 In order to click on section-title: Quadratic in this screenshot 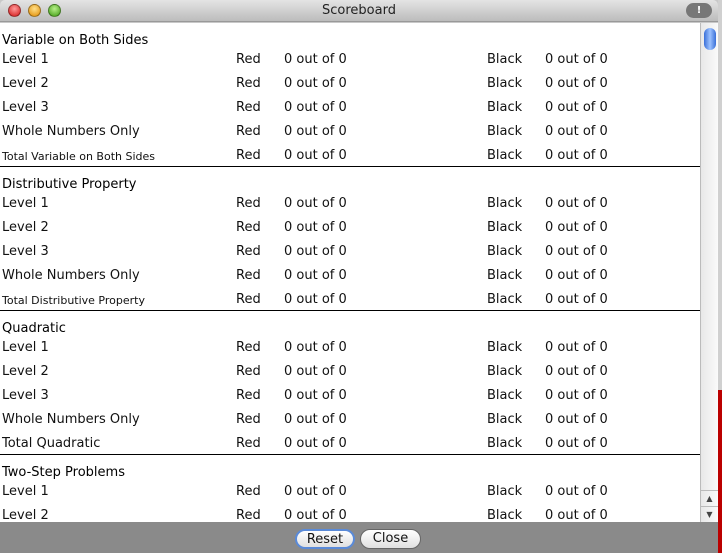, I will do `click(350, 323)`.